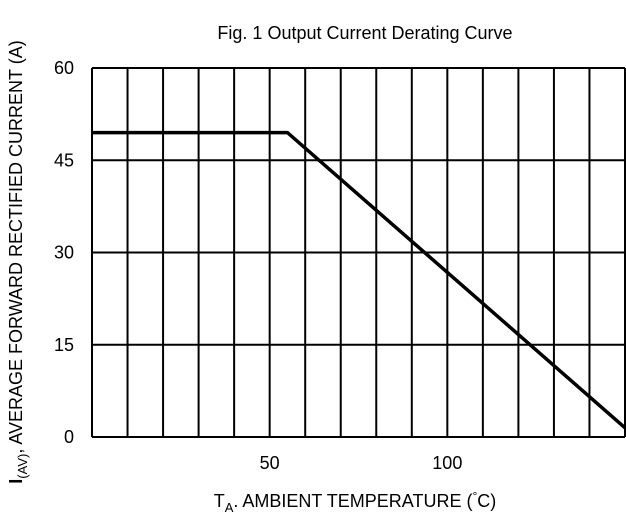 The image size is (626, 530). Describe the element at coordinates (486, 501) in the screenshot. I see `x-axis-label-unit: C)` at that location.